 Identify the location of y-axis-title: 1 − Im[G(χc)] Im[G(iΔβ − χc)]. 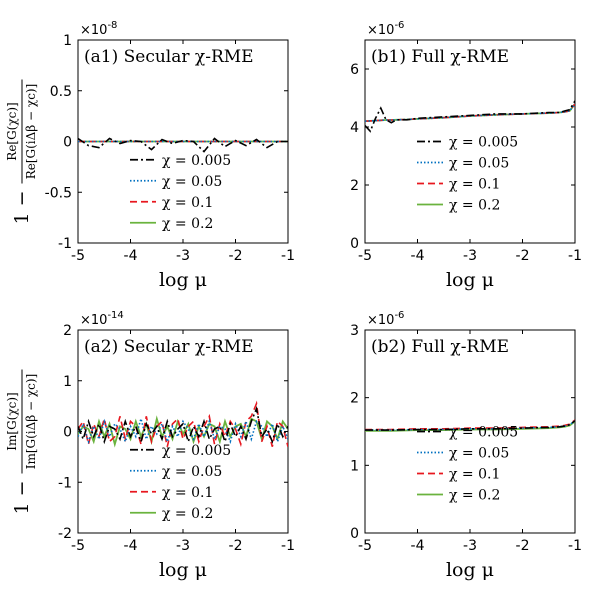
(21, 442).